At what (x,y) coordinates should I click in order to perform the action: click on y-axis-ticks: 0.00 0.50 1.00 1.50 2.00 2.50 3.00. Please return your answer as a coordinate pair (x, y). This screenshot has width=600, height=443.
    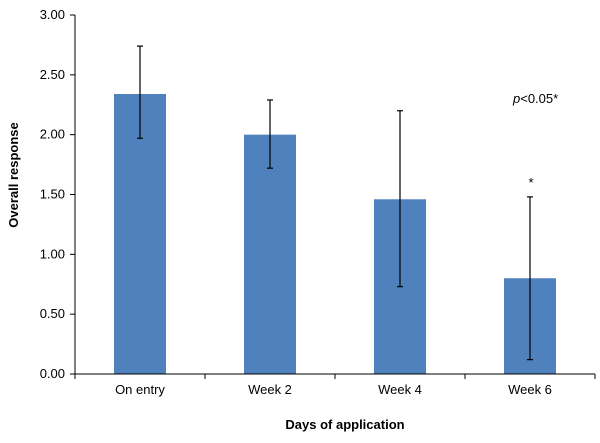
    Looking at the image, I should click on (57, 194).